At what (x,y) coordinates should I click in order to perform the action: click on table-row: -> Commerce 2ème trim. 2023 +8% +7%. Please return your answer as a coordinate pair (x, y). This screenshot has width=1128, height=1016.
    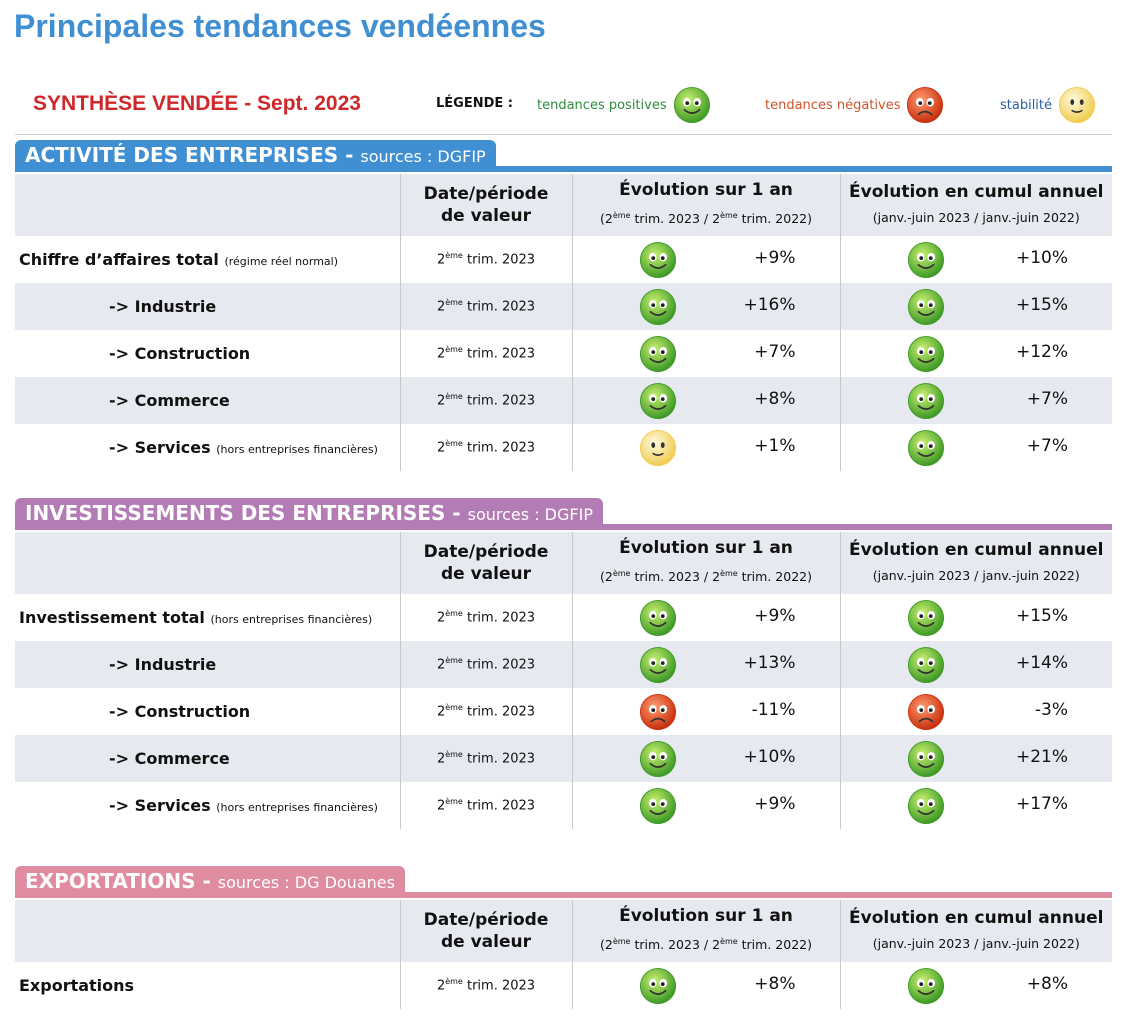
    Looking at the image, I should click on (563, 400).